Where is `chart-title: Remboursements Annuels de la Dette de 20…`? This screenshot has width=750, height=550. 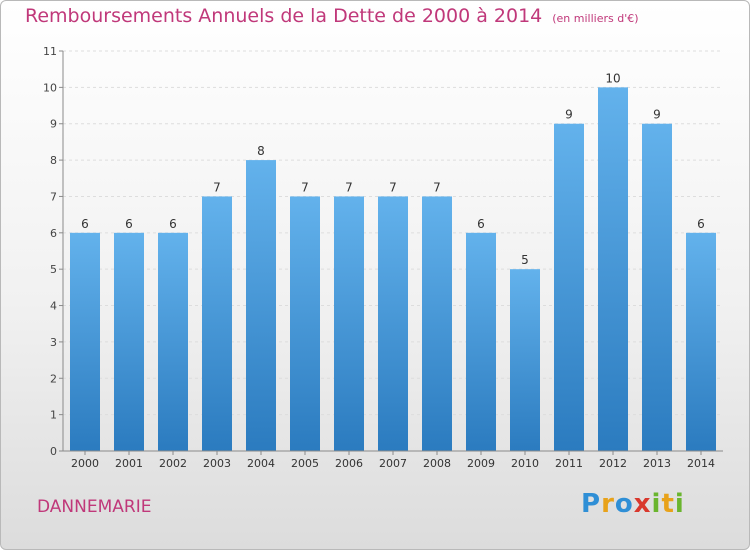 chart-title: Remboursements Annuels de la Dette de 20… is located at coordinates (332, 16).